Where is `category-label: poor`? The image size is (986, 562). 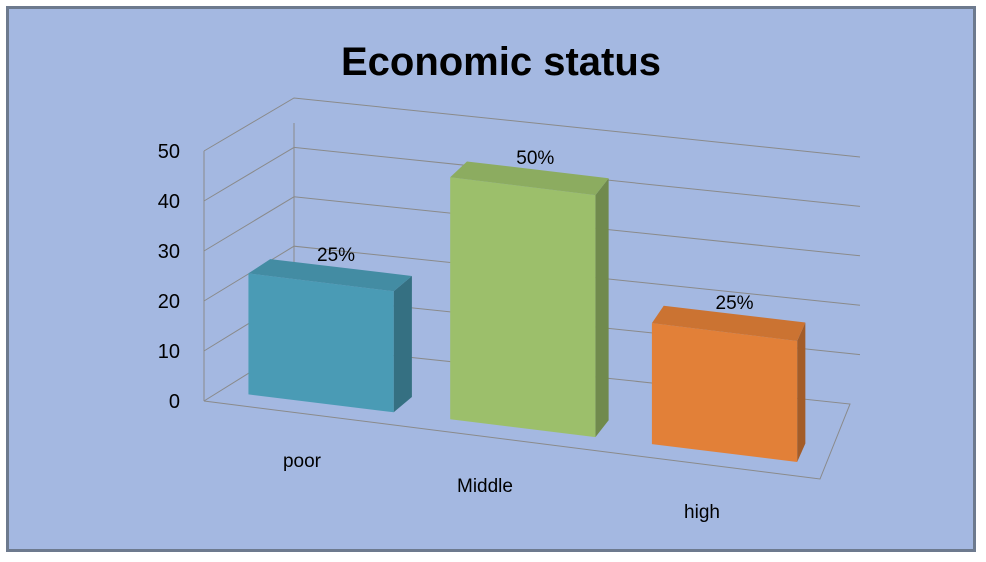 category-label: poor is located at coordinates (302, 461).